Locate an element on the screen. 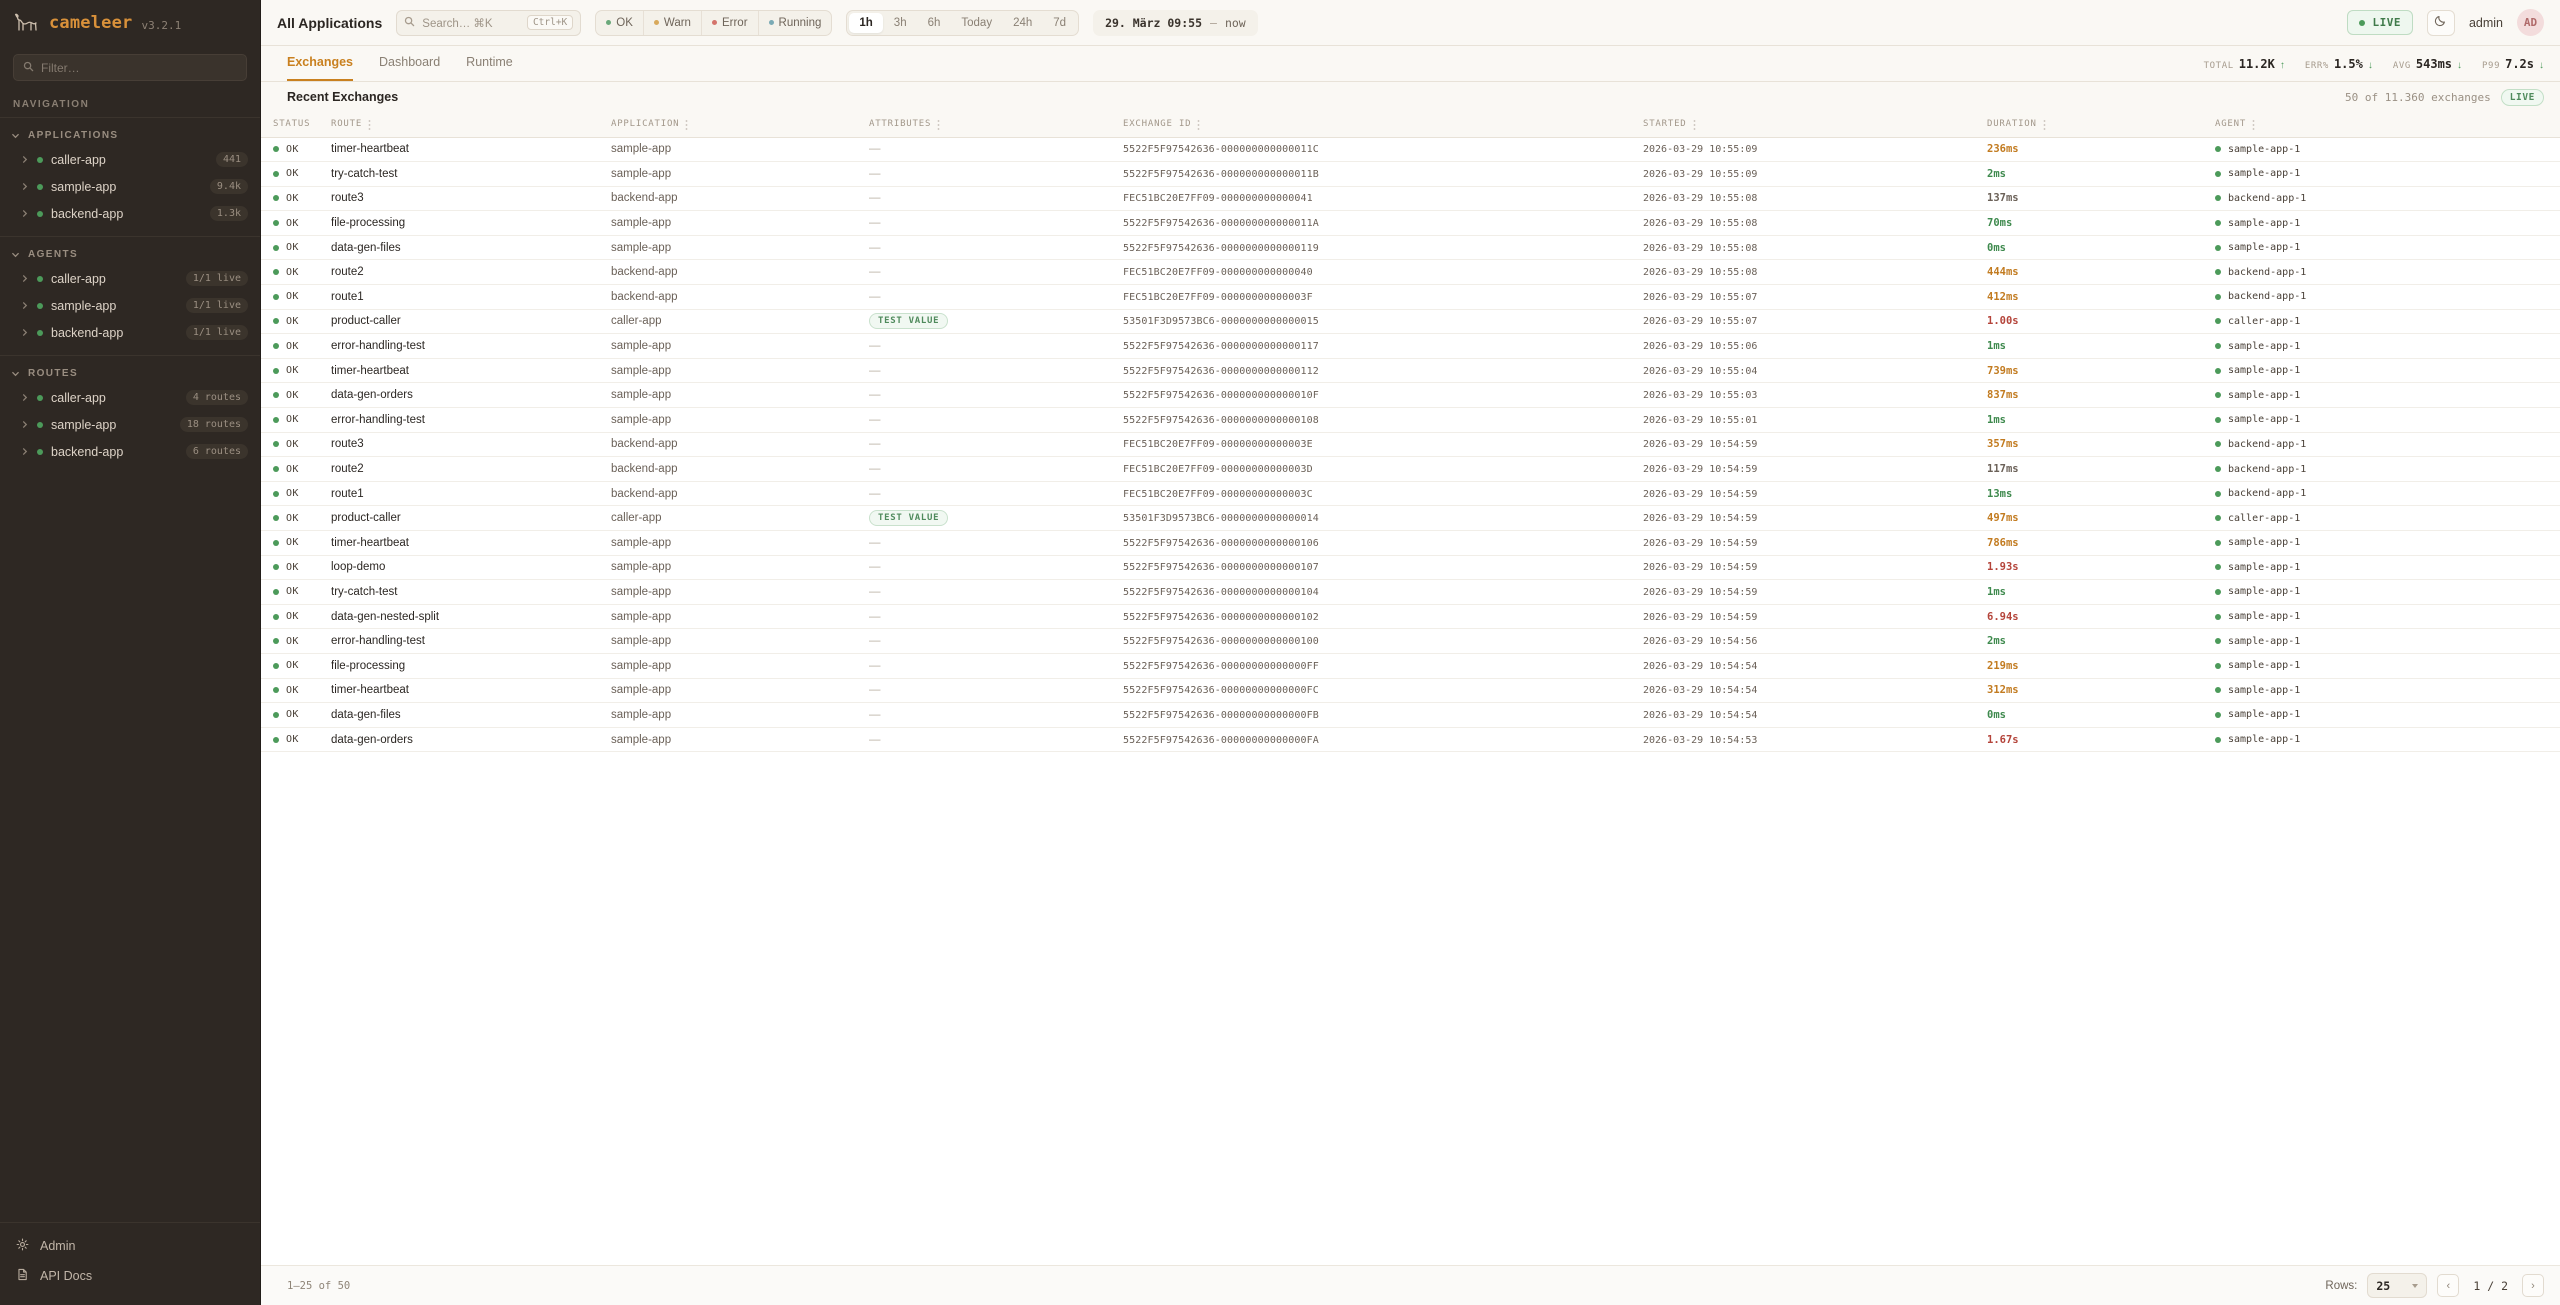 This screenshot has width=2560, height=1305. cell-exchange-id: FEC51BC20E7FF09-00000000000003D is located at coordinates (1375, 469).